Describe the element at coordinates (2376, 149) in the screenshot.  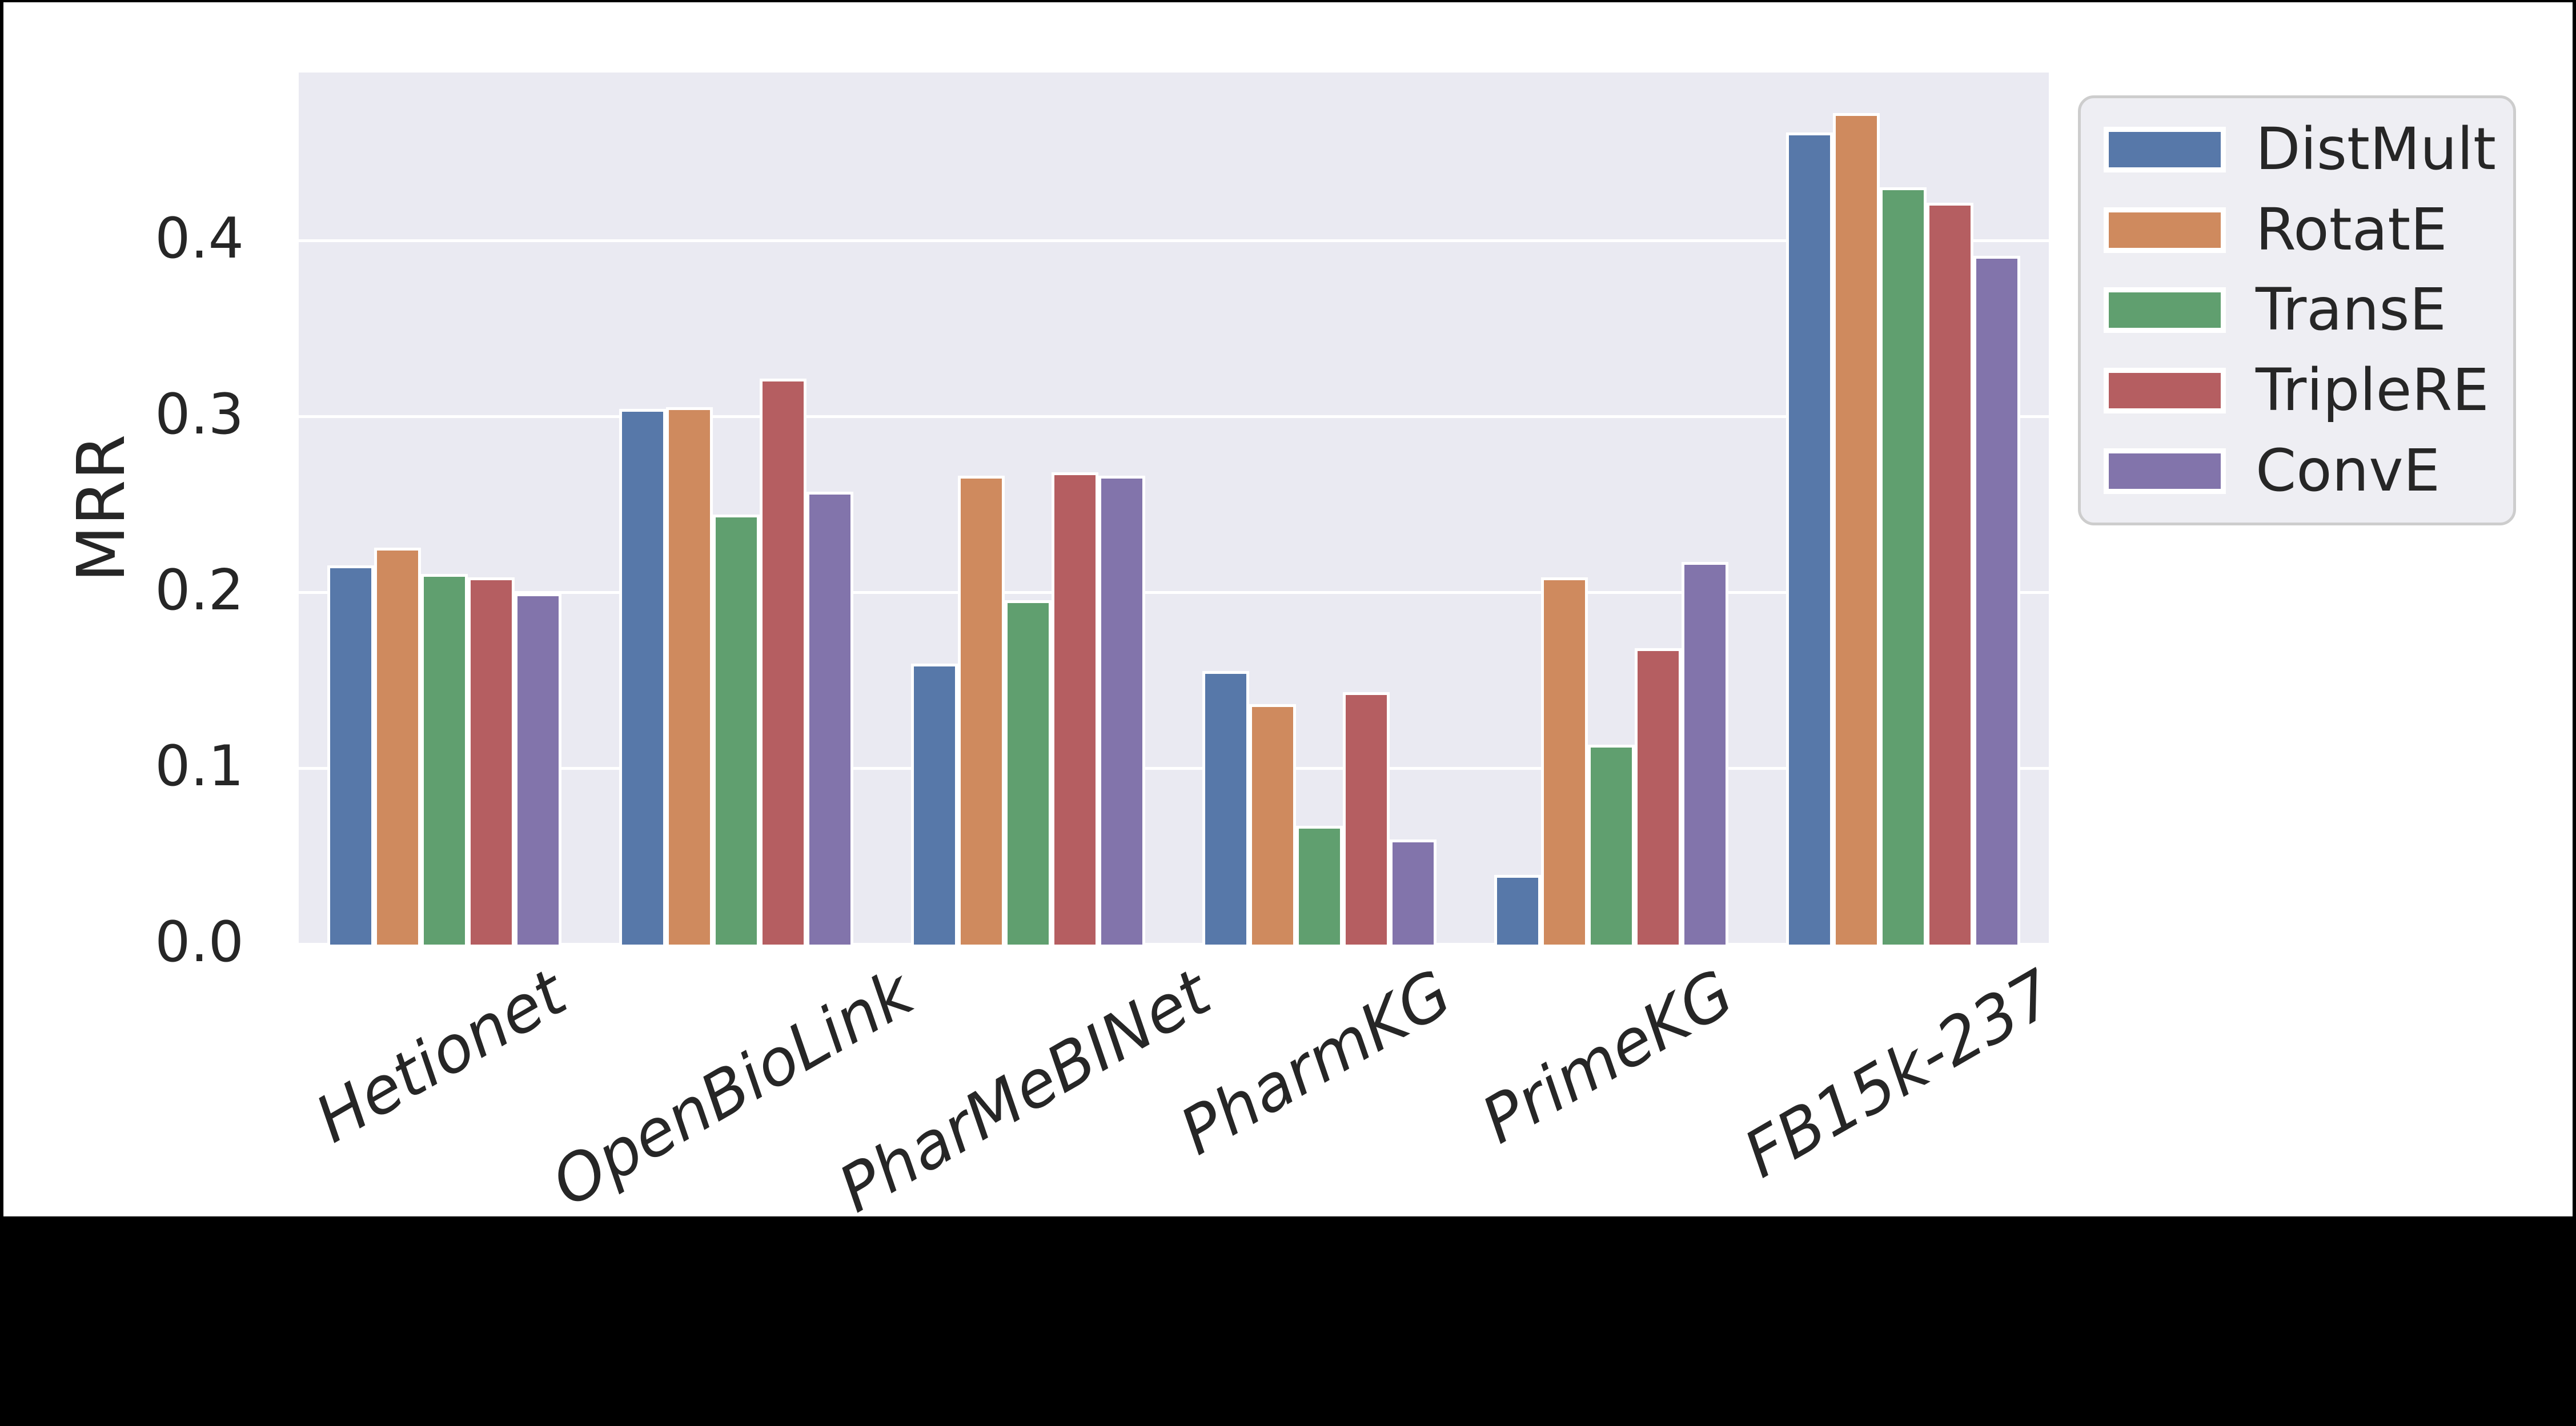
I see `legend-label-DistMult: DistMult` at that location.